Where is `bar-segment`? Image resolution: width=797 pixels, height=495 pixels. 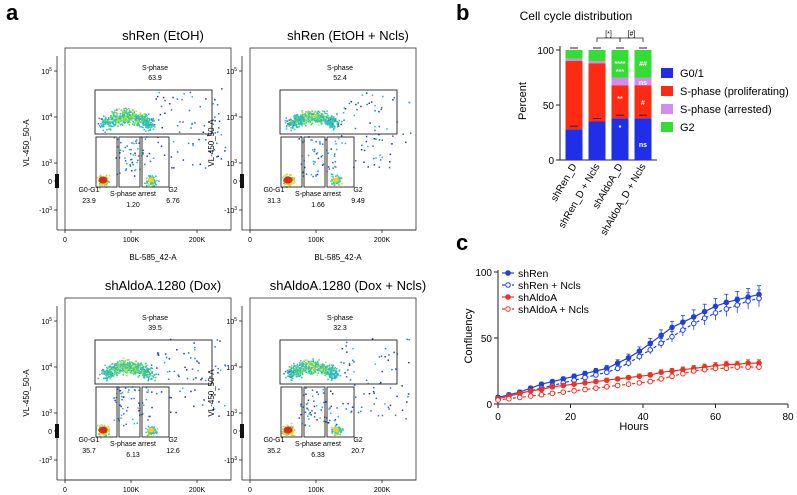 bar-segment is located at coordinates (574, 95).